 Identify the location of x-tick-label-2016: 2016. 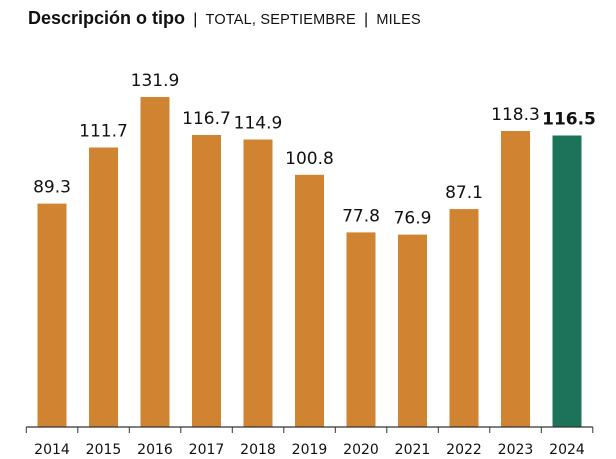
(155, 450).